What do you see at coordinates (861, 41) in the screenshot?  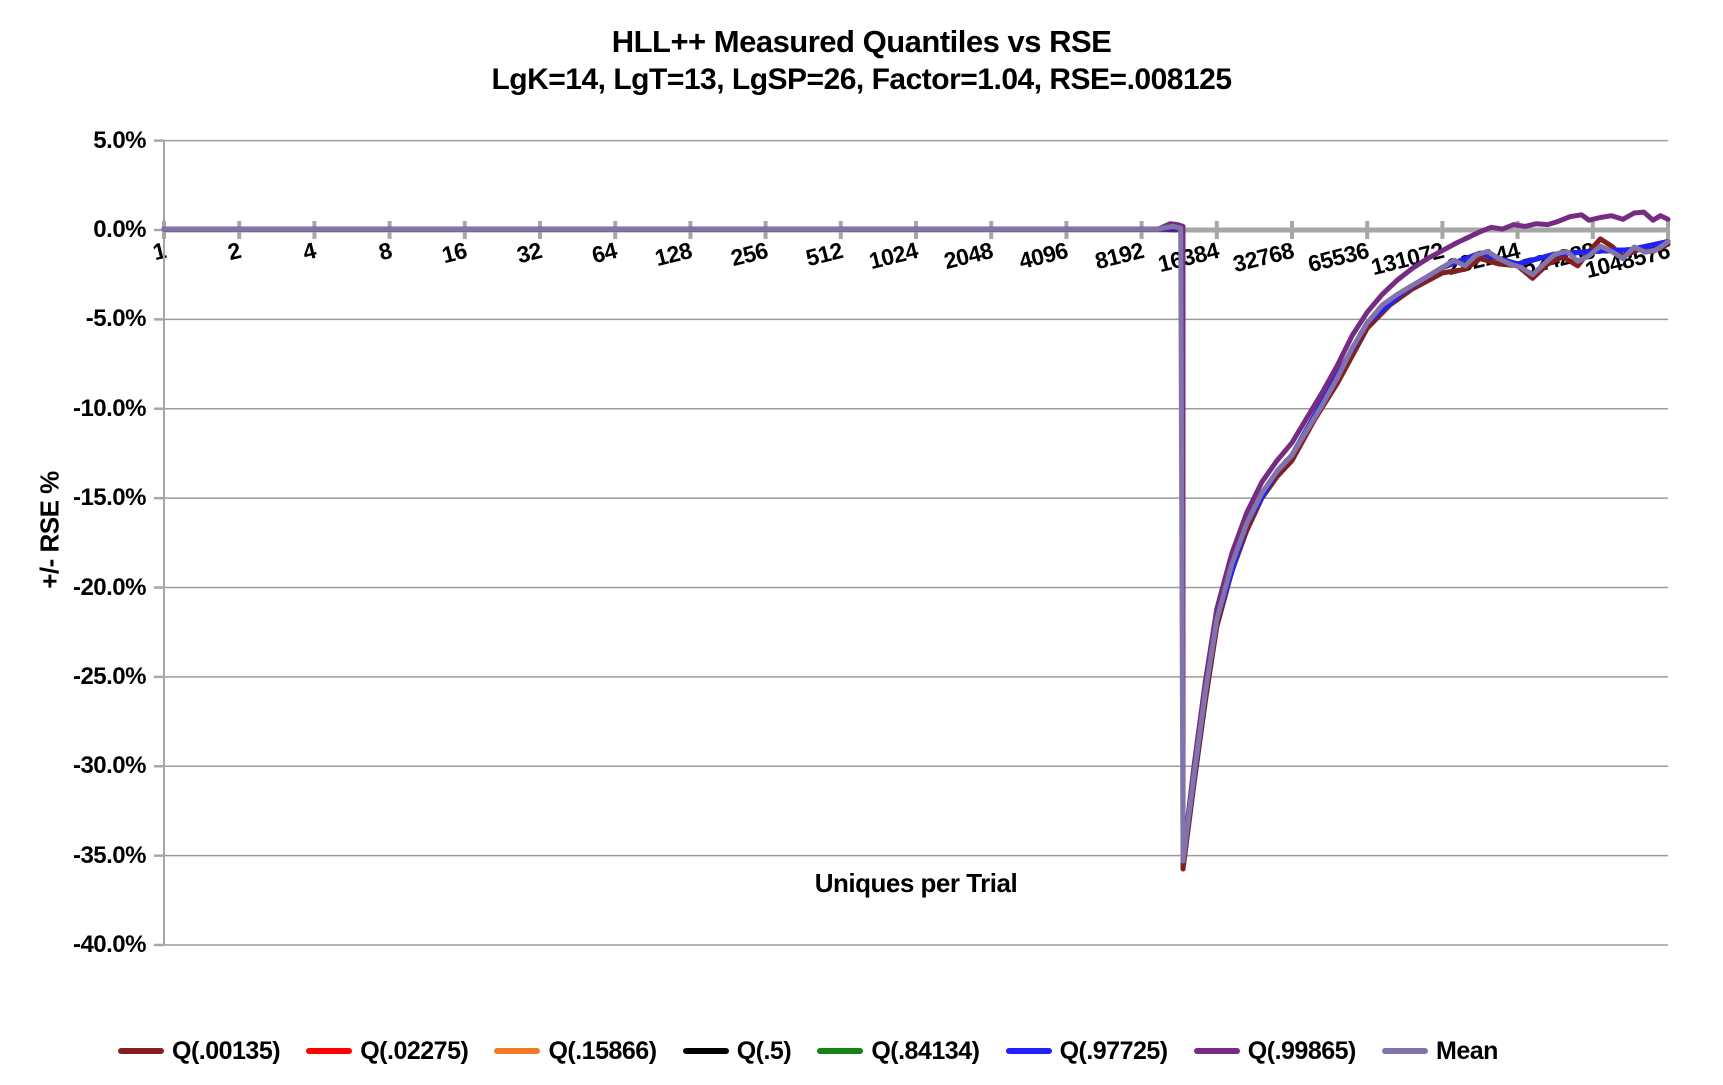 I see `chart-title: HLL++ Measured Quantiles vs RSE` at bounding box center [861, 41].